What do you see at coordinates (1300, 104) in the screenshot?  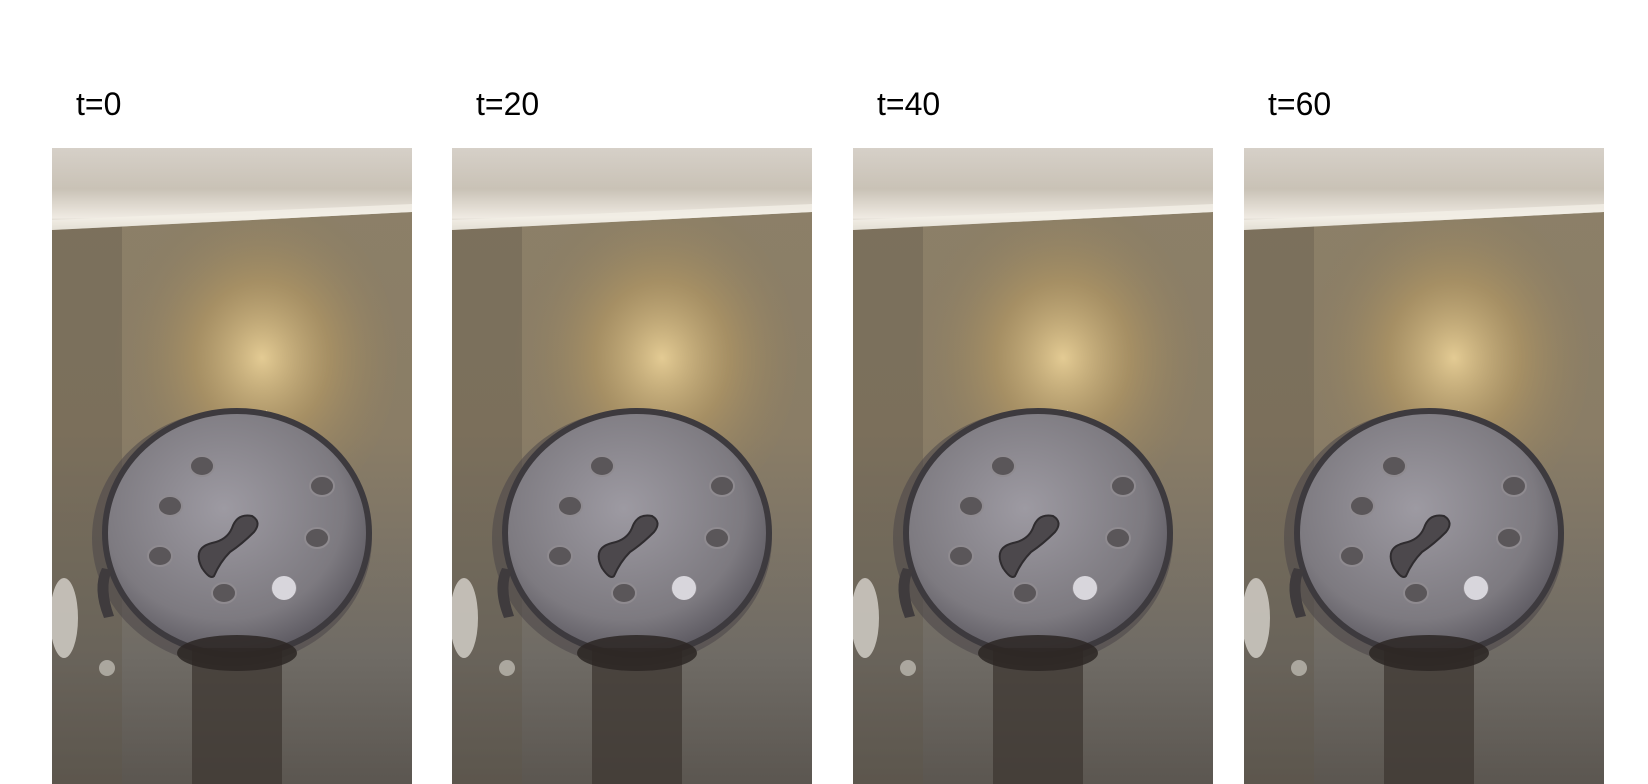 I see `panel-label: t=60` at bounding box center [1300, 104].